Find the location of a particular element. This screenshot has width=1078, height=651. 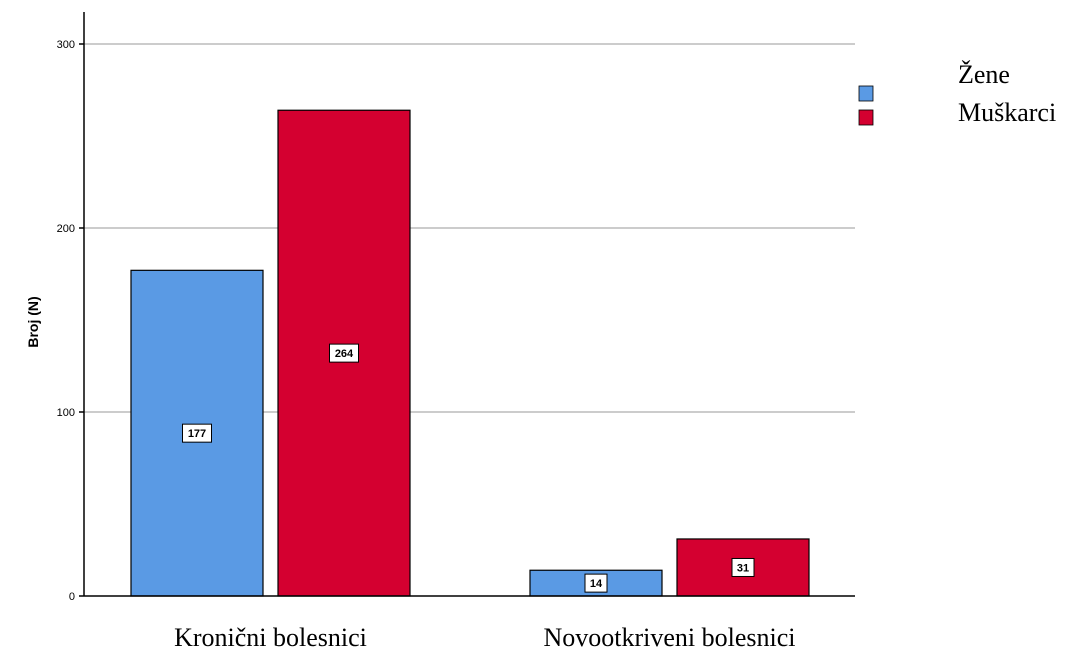

y-tick-label: 0 is located at coordinates (72, 597).